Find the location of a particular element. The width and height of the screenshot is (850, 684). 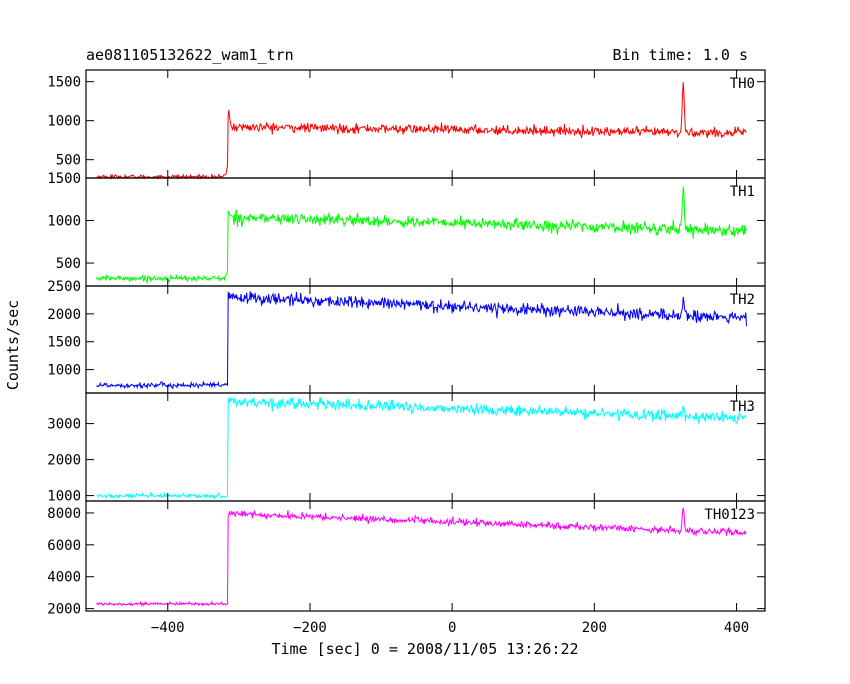

y-tick-label: 8000 is located at coordinates (64, 514).